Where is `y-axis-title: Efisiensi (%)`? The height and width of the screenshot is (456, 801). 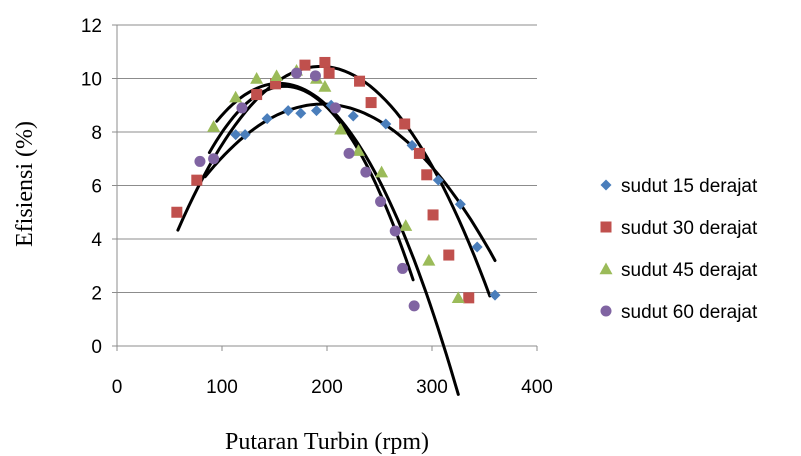 y-axis-title: Efisiensi (%) is located at coordinates (25, 184).